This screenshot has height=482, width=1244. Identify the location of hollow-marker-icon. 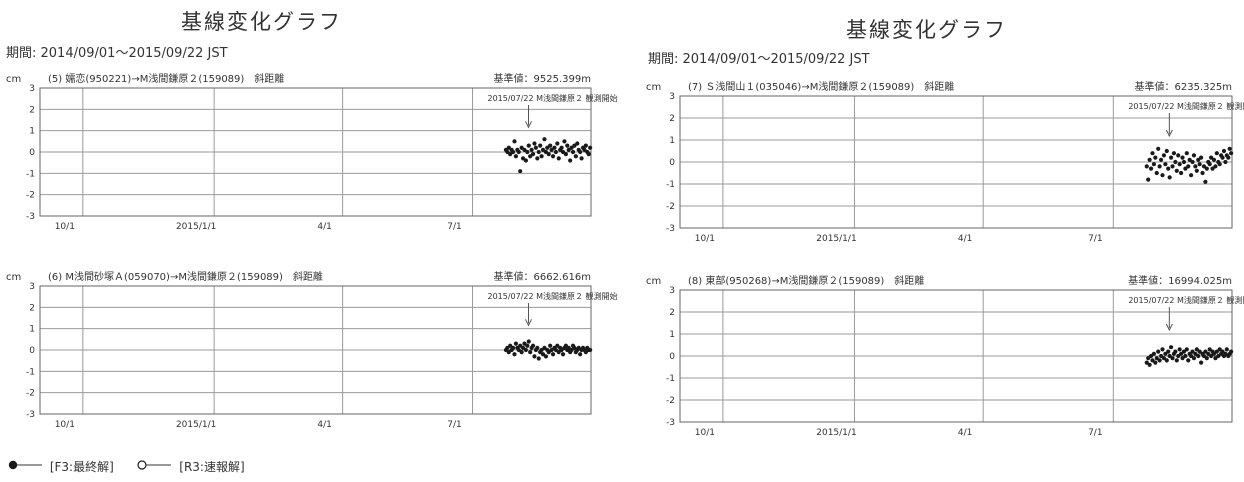
(156, 466).